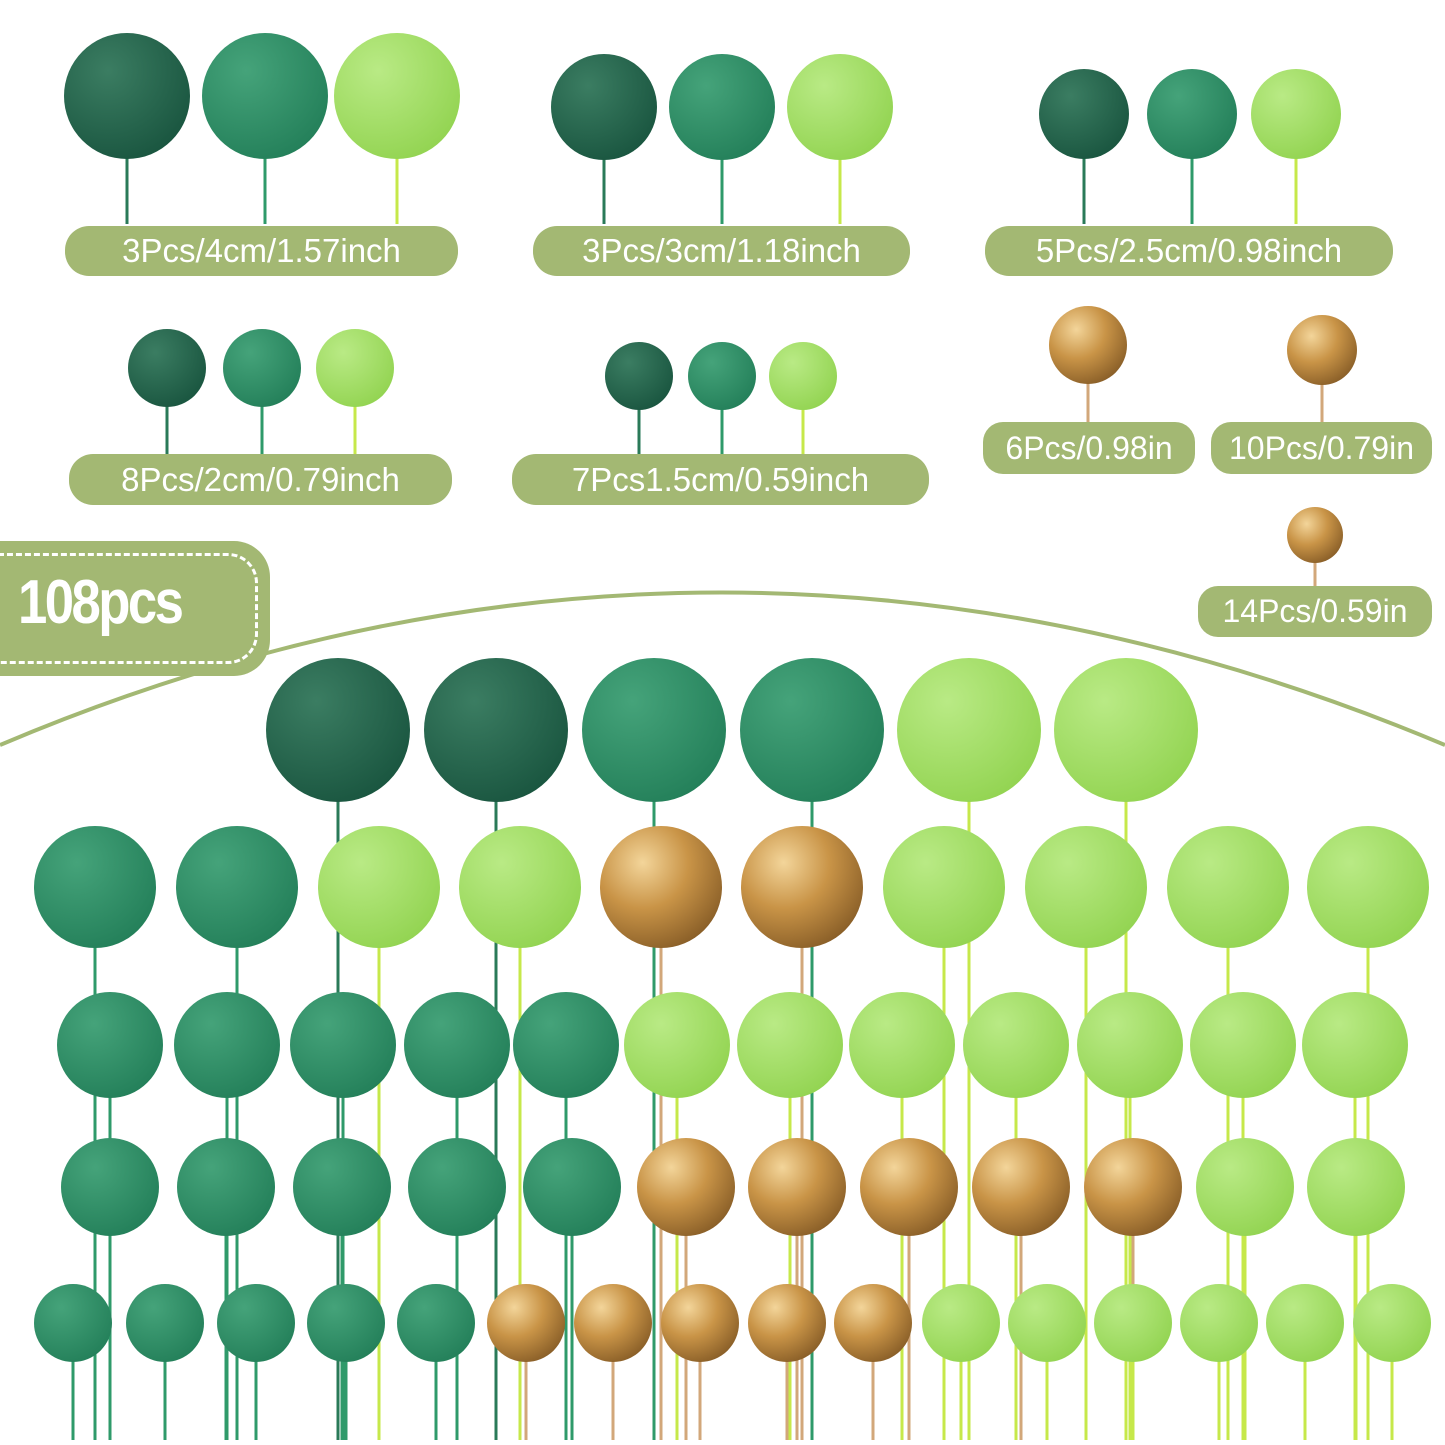  Describe the element at coordinates (1089, 448) in the screenshot. I see `size-label-gold-0-98in: 6Pcs/0.98in` at that location.